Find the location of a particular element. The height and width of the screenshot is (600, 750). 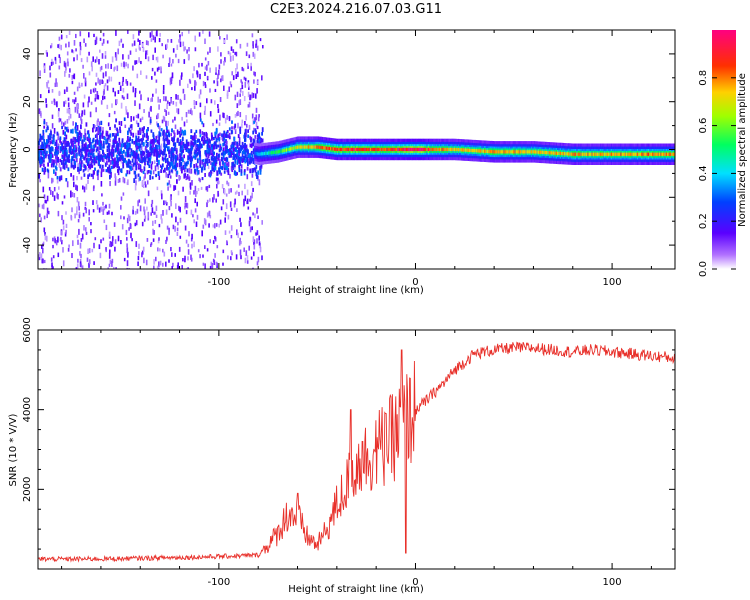

y-tick-label: -40 is located at coordinates (27, 245).